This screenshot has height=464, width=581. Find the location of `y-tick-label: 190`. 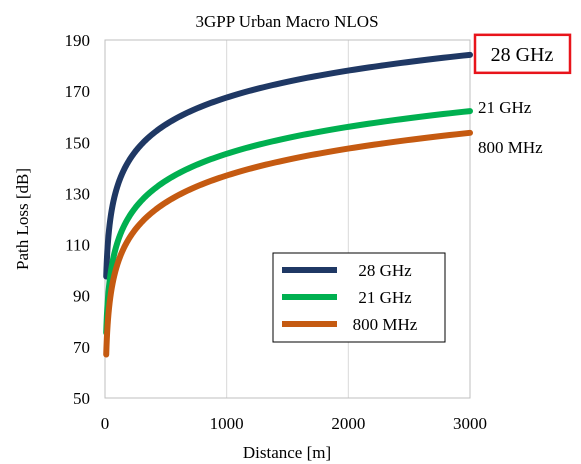

y-tick-label: 190 is located at coordinates (78, 40).